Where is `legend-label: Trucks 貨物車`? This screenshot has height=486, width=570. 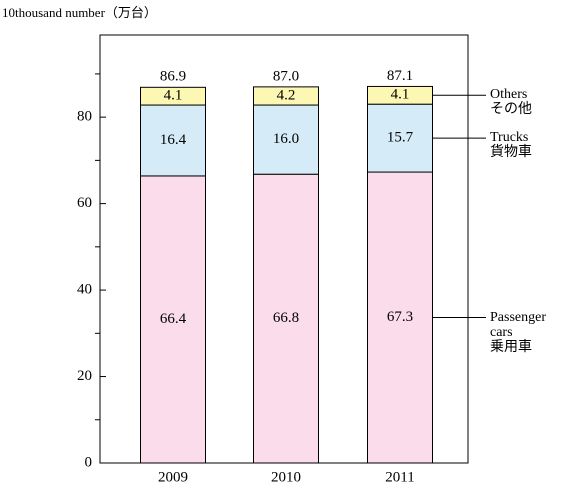 legend-label: Trucks 貨物車 is located at coordinates (511, 145).